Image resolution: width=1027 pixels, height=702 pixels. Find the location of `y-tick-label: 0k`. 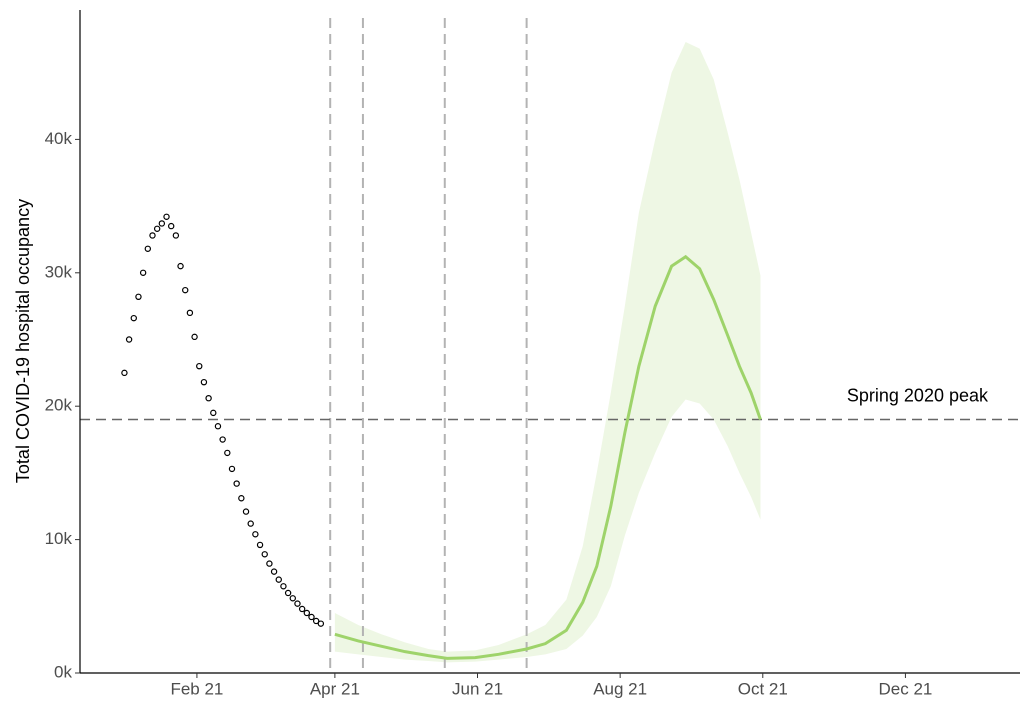

y-tick-label: 0k is located at coordinates (63, 671).